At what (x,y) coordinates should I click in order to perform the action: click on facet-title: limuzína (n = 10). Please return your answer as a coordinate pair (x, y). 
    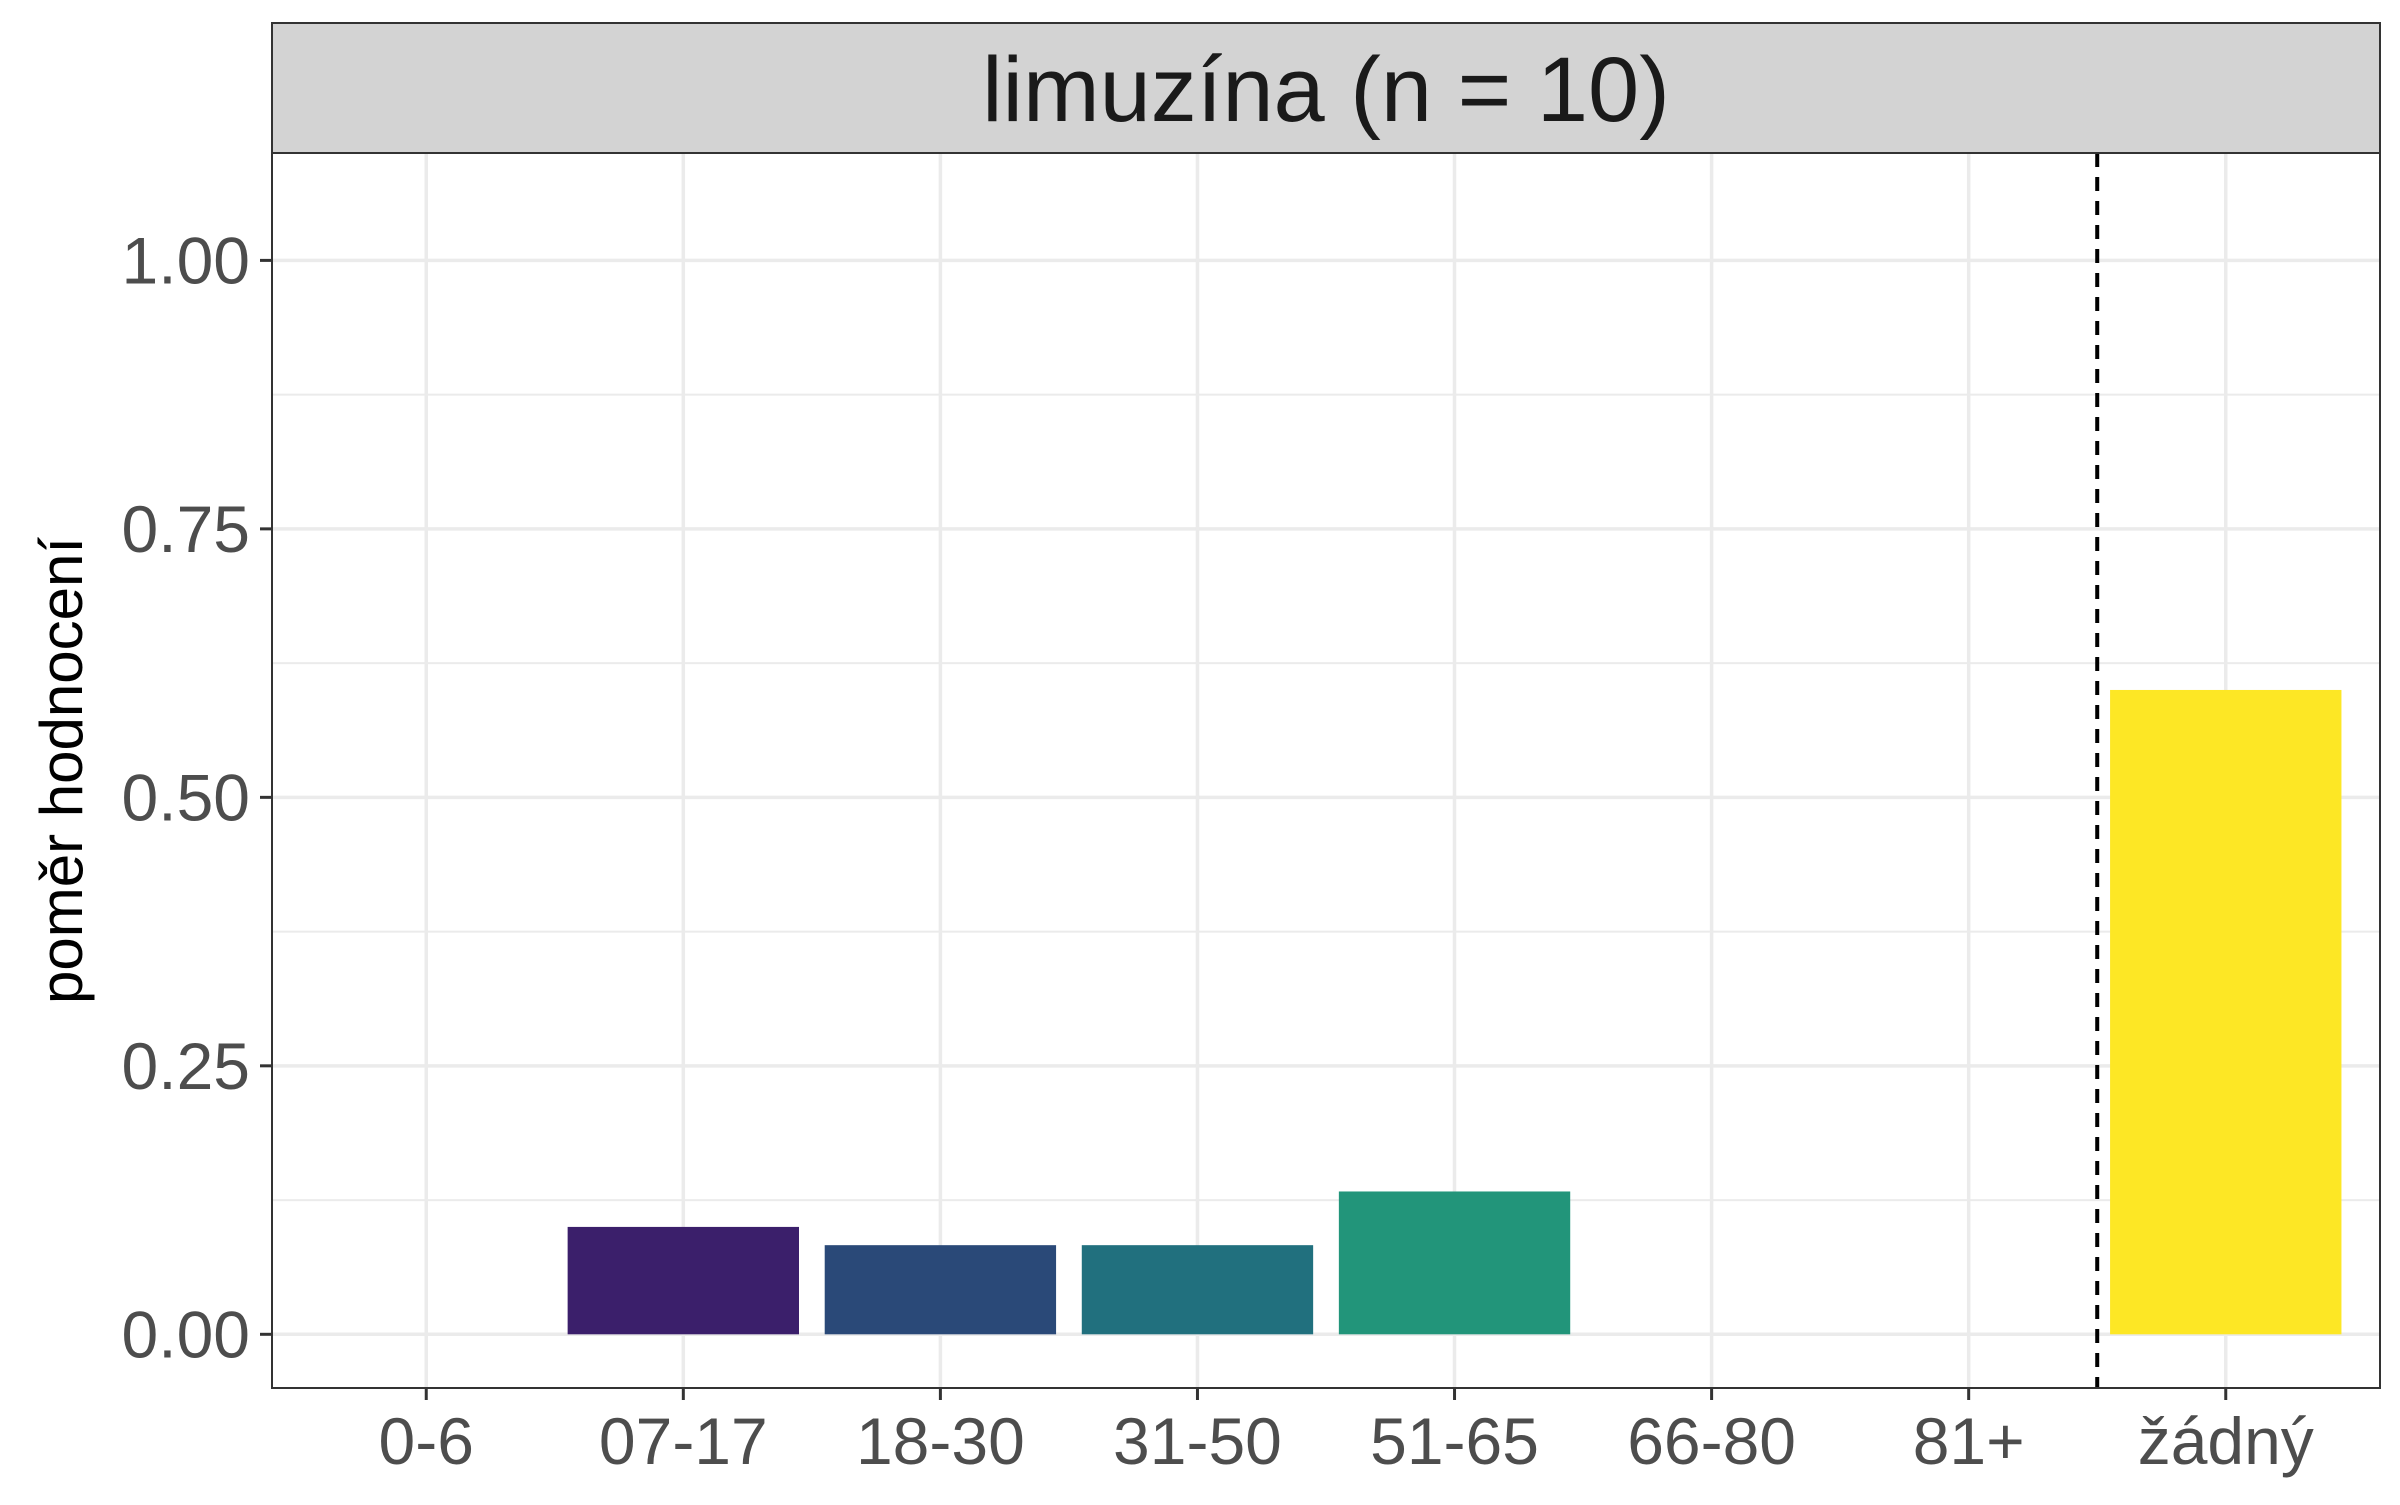
    Looking at the image, I should click on (1326, 90).